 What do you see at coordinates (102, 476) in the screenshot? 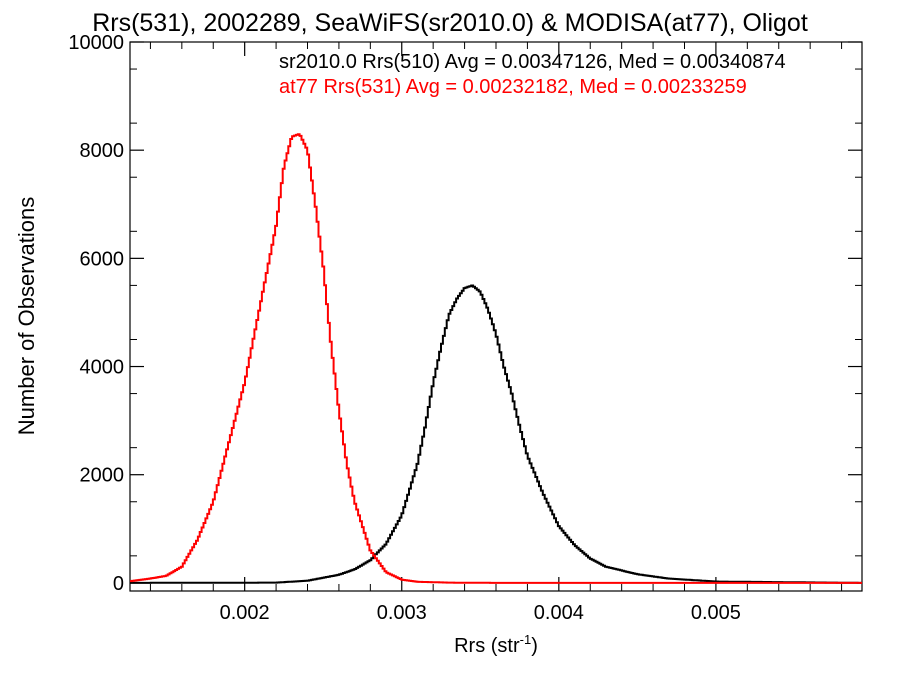
I see `y-tick-label: 2000` at bounding box center [102, 476].